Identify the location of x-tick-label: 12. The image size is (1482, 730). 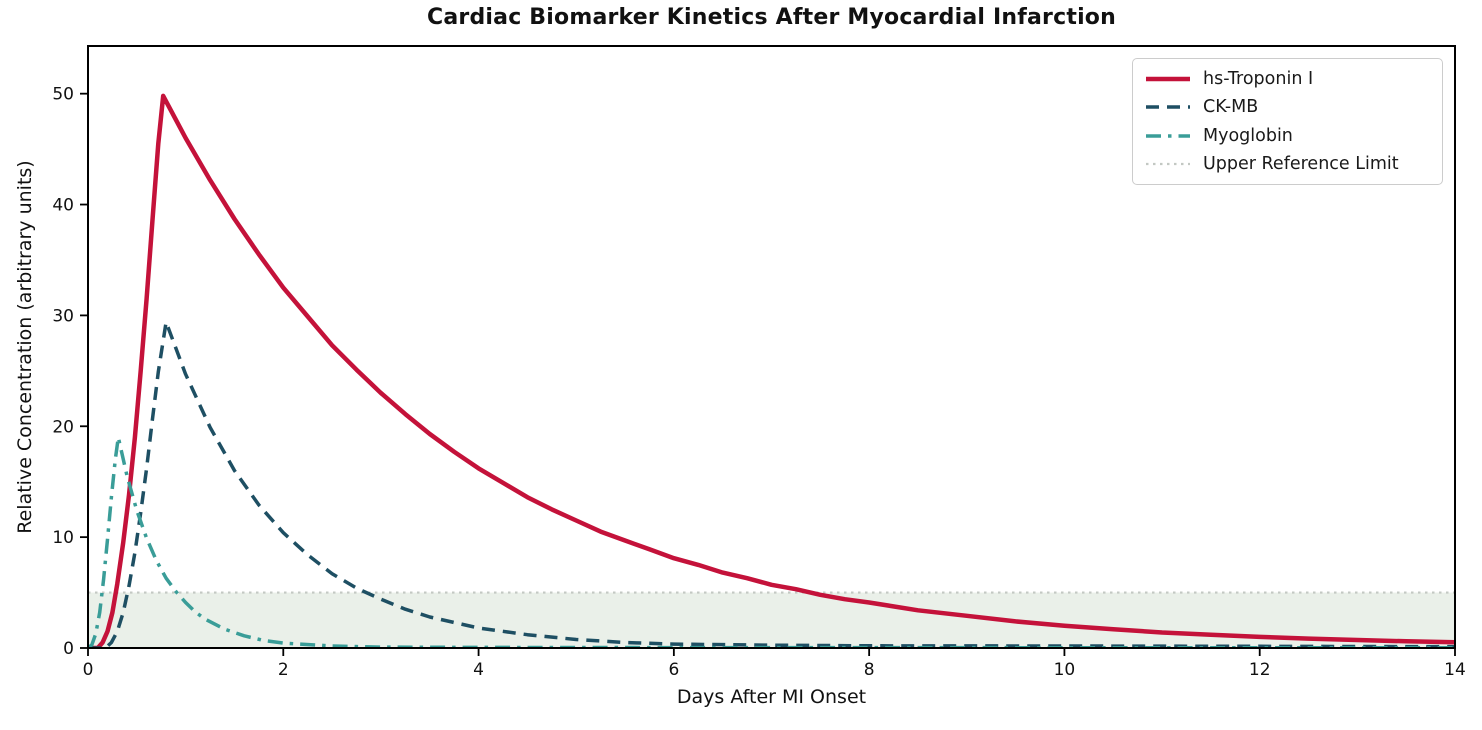
(1260, 670).